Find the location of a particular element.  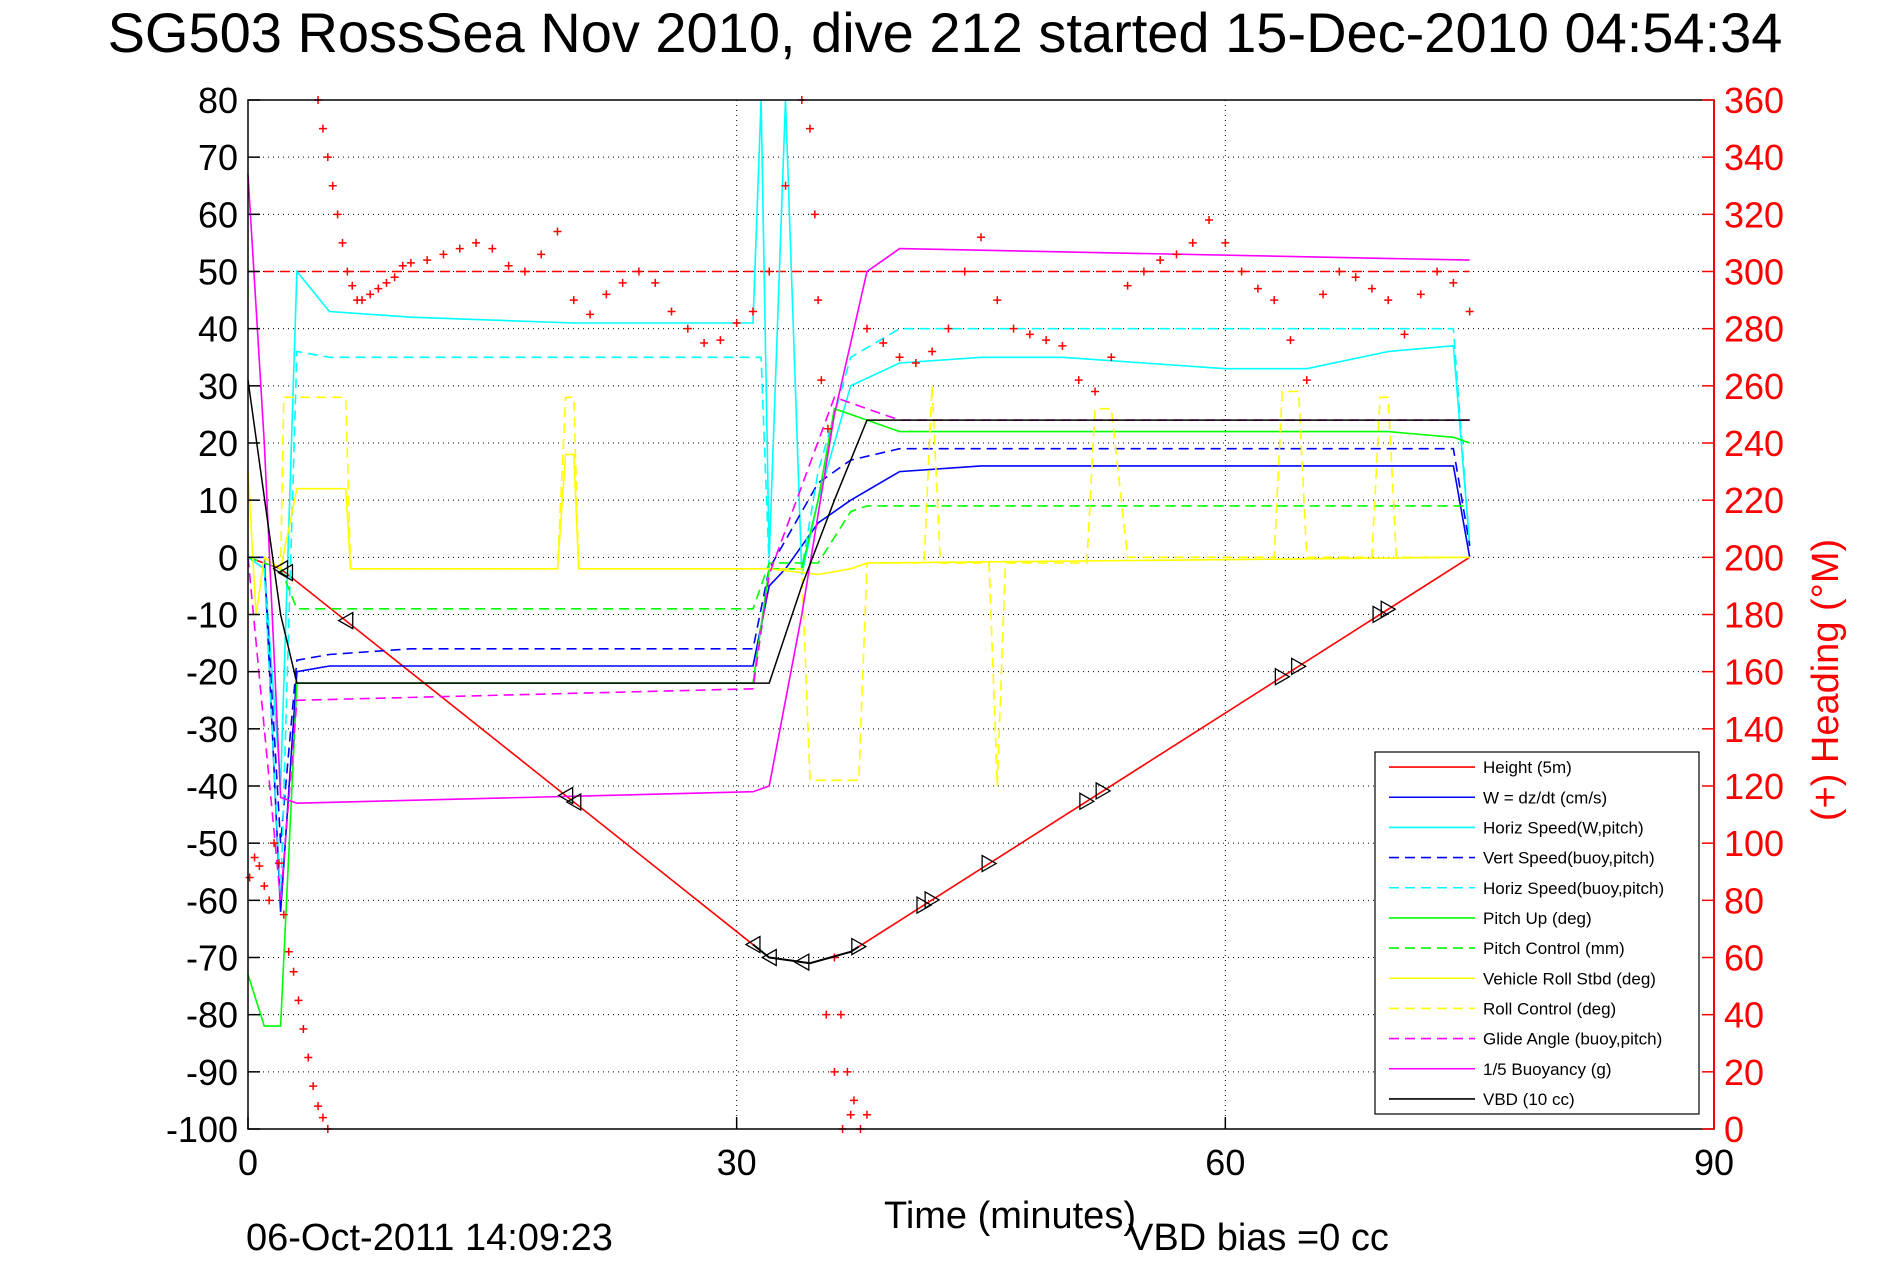

legend-label: VBD (10 cc) is located at coordinates (1529, 1099).